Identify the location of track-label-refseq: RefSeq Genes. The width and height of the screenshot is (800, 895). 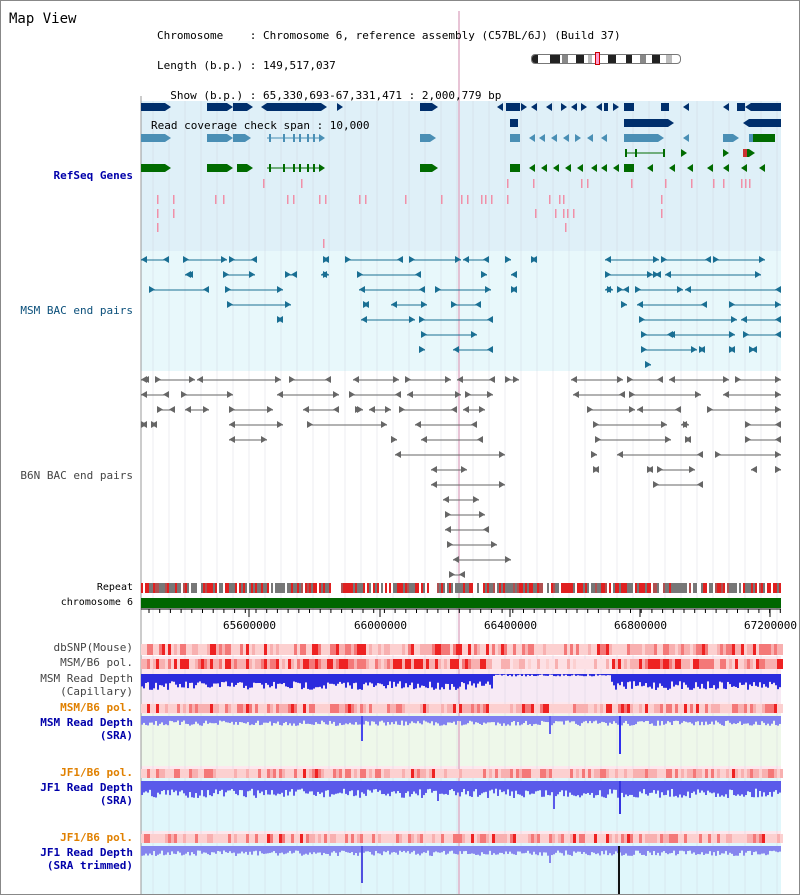
(93, 175).